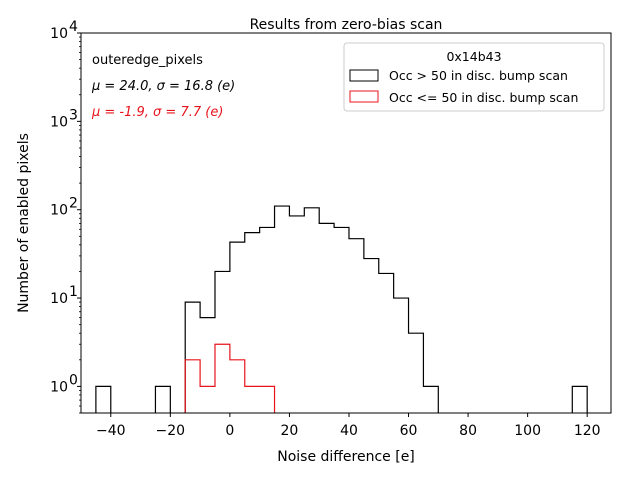 The width and height of the screenshot is (640, 480). Describe the element at coordinates (59, 387) in the screenshot. I see `y-tick-label-0: 10` at that location.